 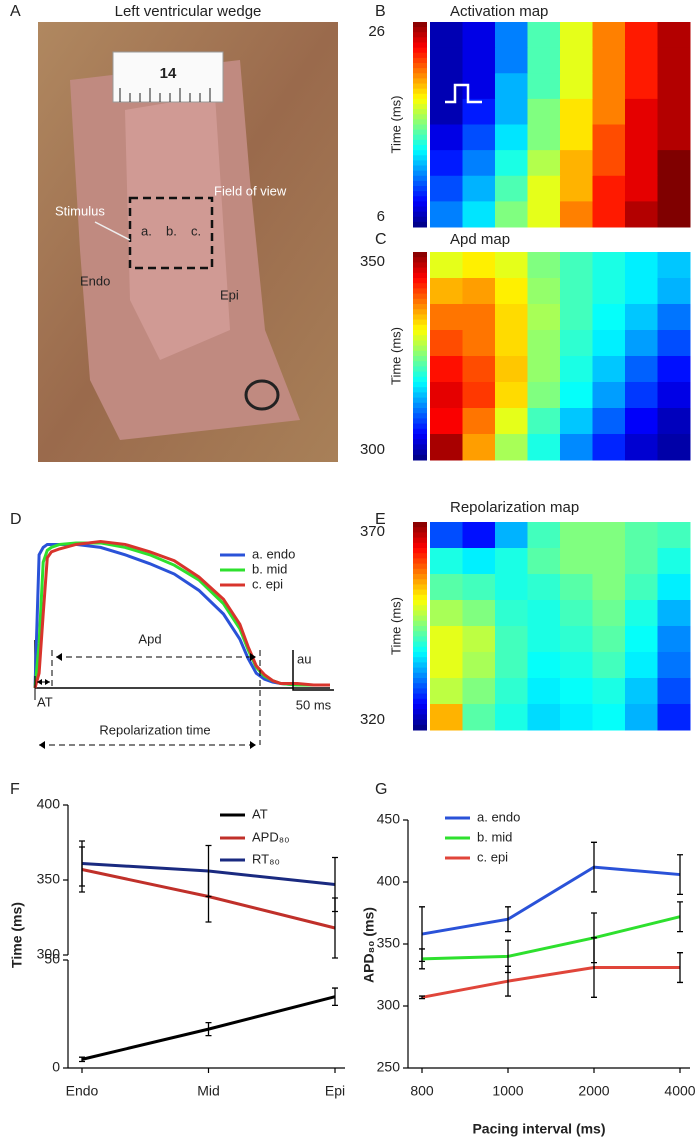 I want to click on panel-letter: A, so click(x=15, y=11).